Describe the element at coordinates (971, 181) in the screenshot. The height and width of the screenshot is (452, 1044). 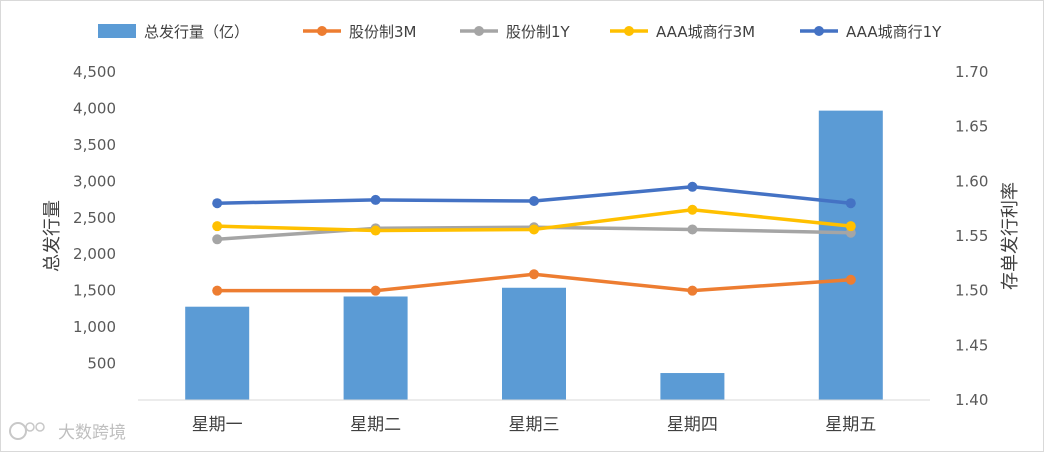
I see `right-tick-label: 1.60` at that location.